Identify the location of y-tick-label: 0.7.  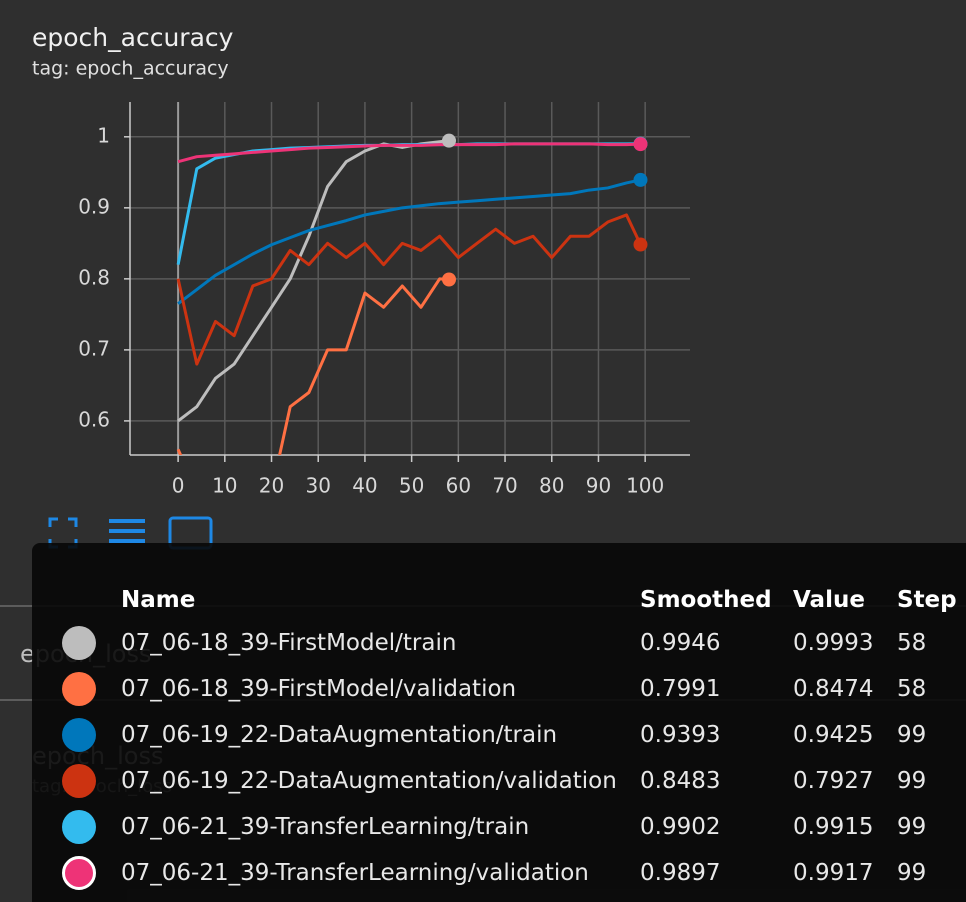
(94, 348).